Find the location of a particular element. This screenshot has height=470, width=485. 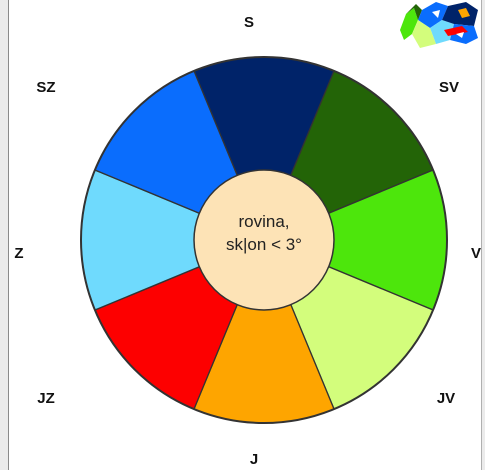

center-disc-flat is located at coordinates (264, 240).